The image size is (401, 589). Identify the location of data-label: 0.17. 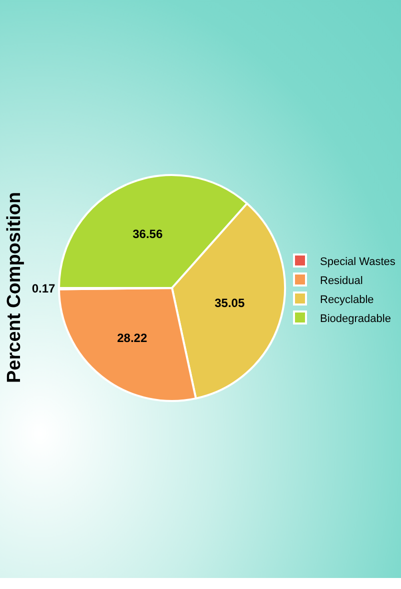
(44, 289).